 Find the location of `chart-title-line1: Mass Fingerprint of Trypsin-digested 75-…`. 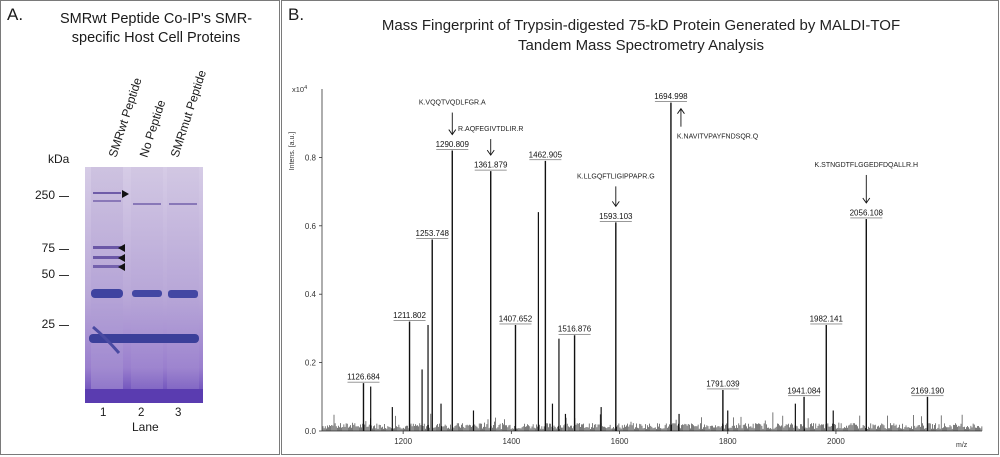

chart-title-line1: Mass Fingerprint of Trypsin-digested 75-… is located at coordinates (641, 25).